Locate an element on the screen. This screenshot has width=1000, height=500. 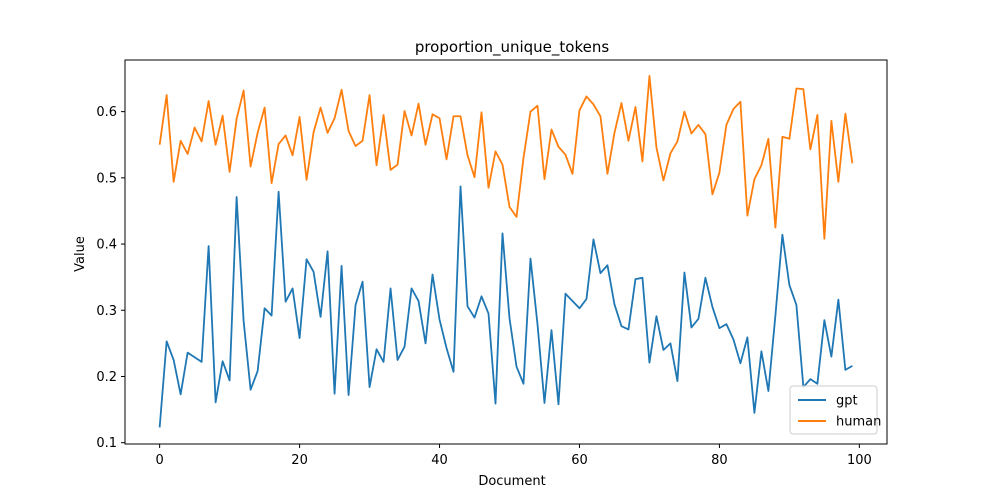
x-tick-label: 20 is located at coordinates (299, 460).